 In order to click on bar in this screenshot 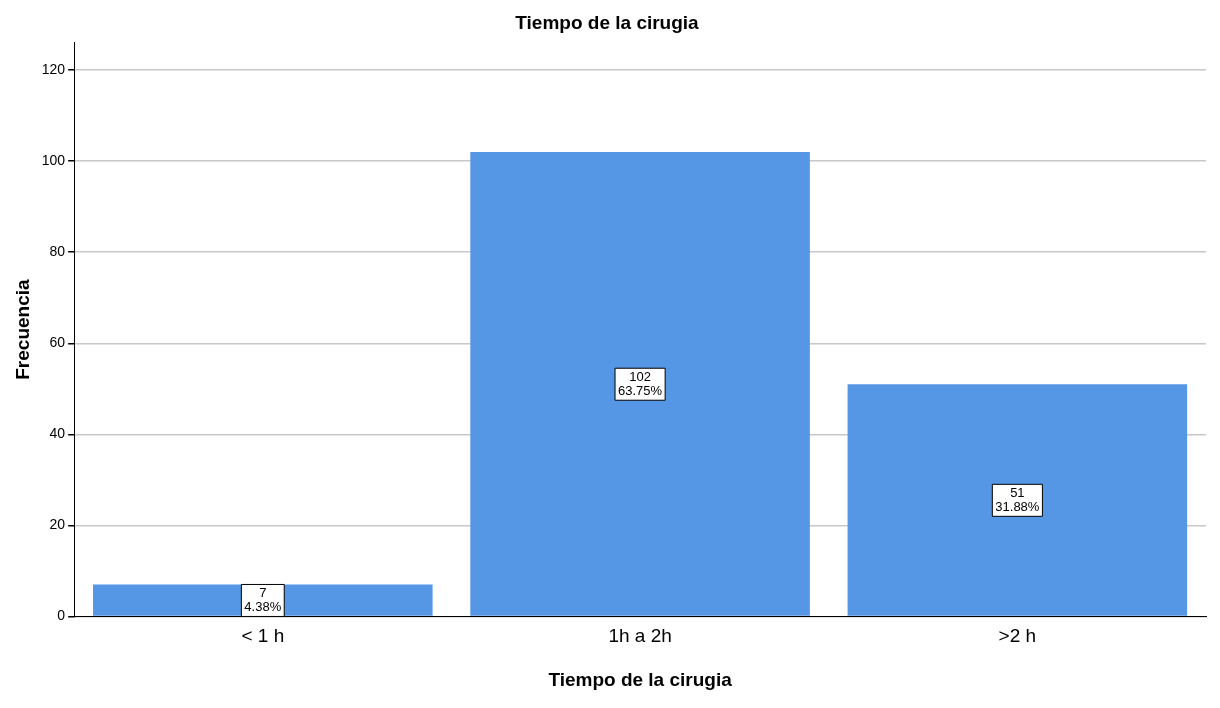, I will do `click(1017, 500)`.